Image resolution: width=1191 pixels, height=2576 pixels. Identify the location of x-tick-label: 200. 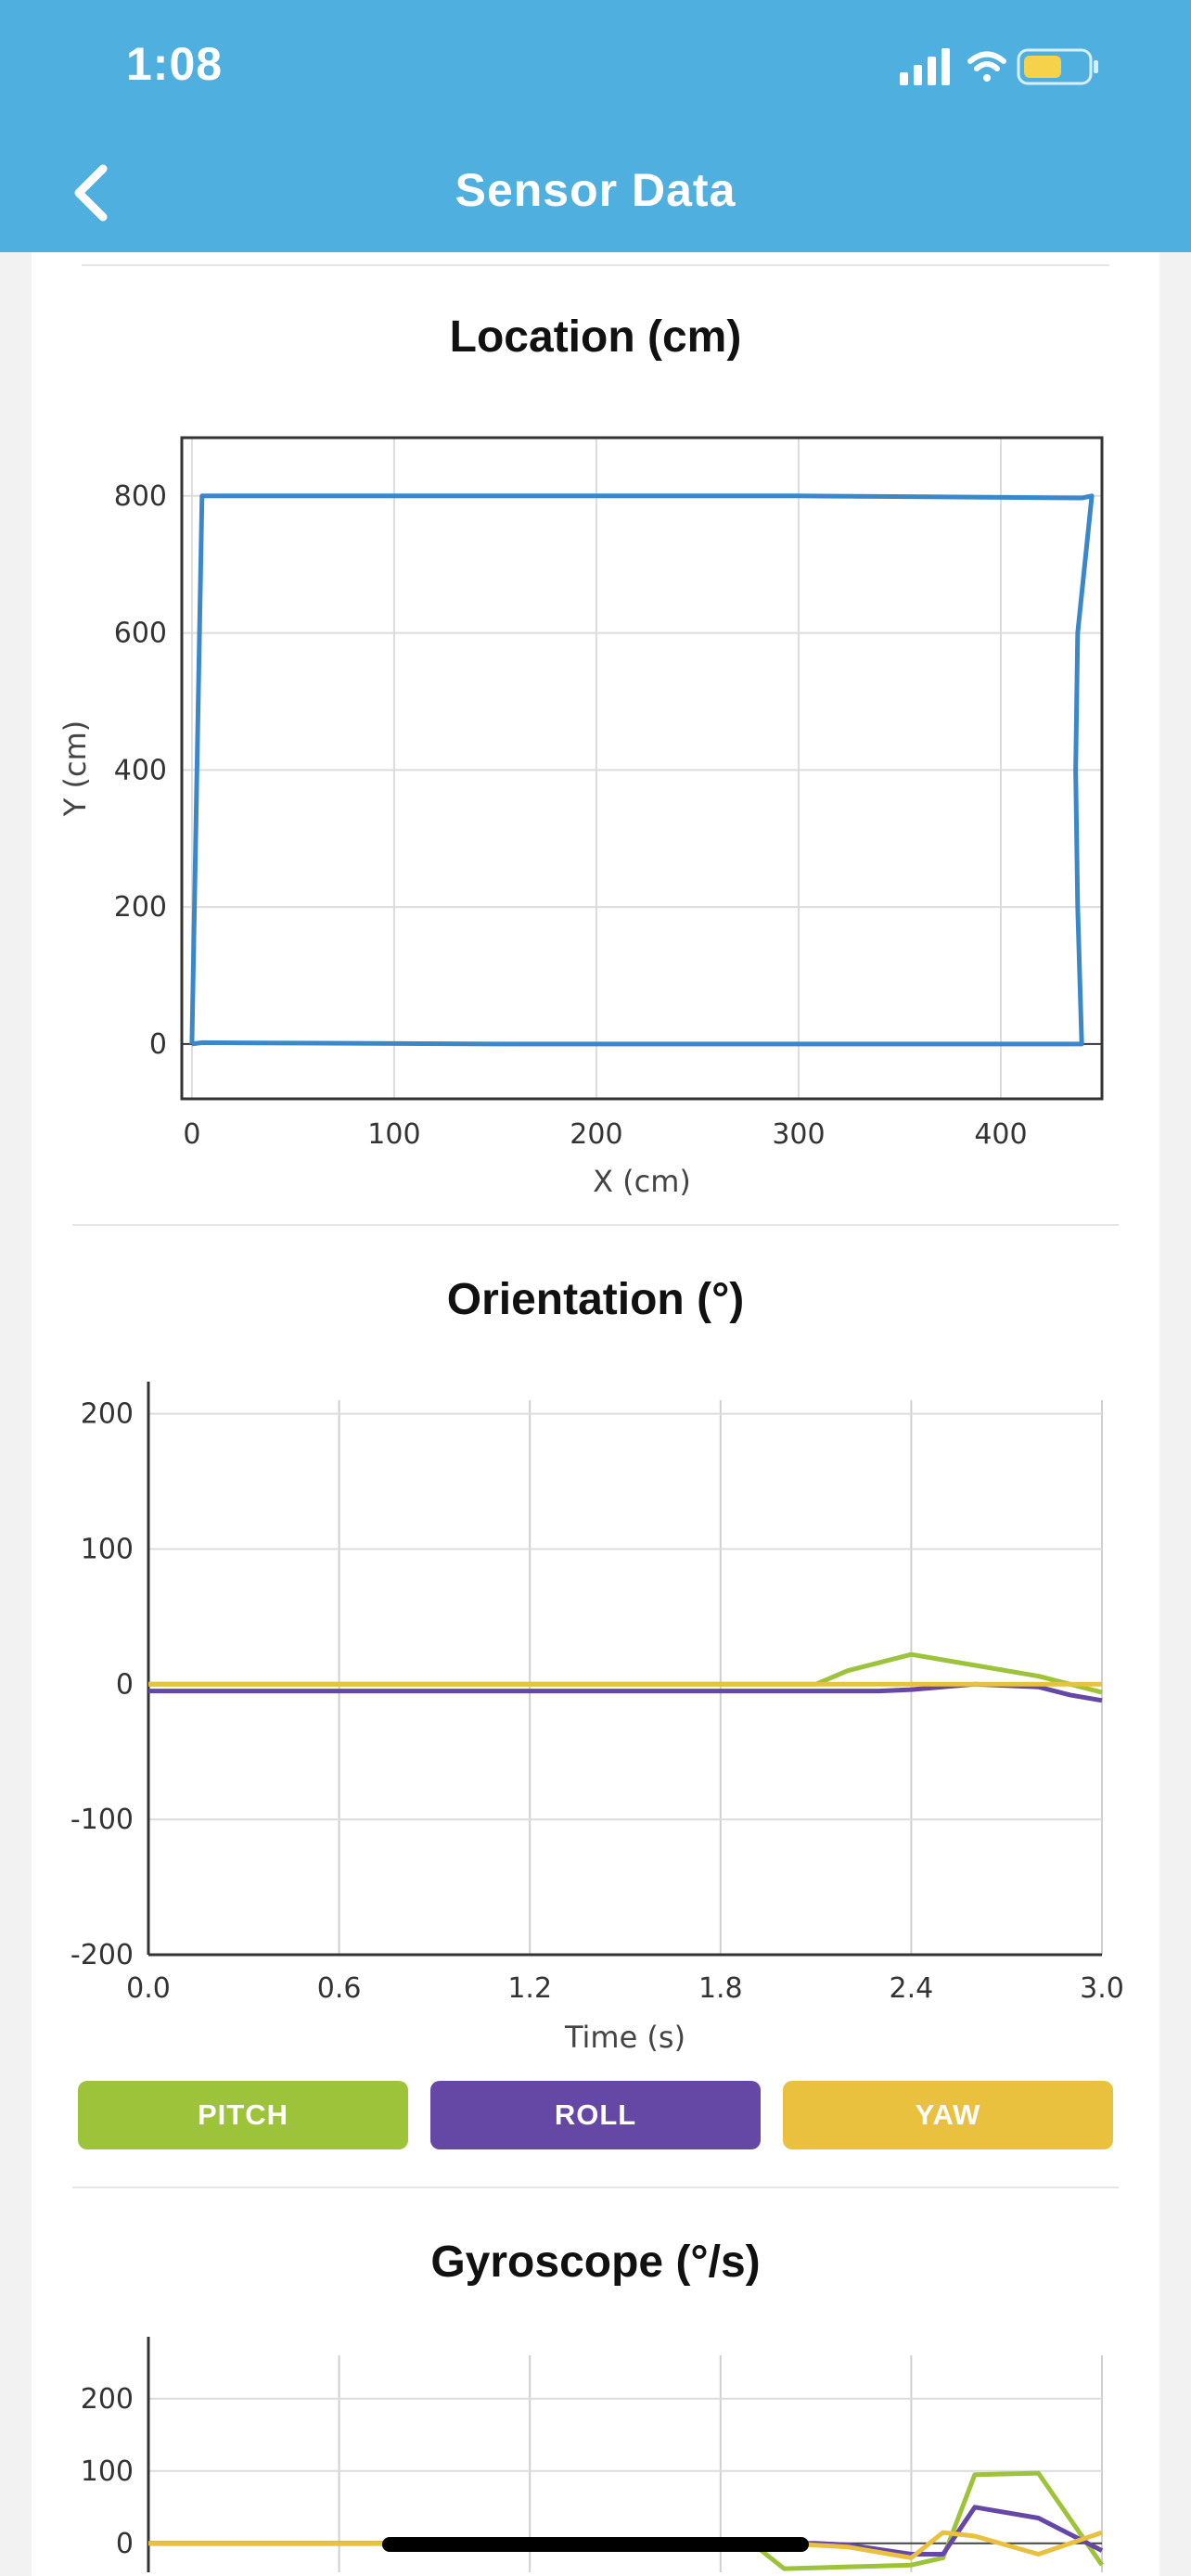
(596, 1135).